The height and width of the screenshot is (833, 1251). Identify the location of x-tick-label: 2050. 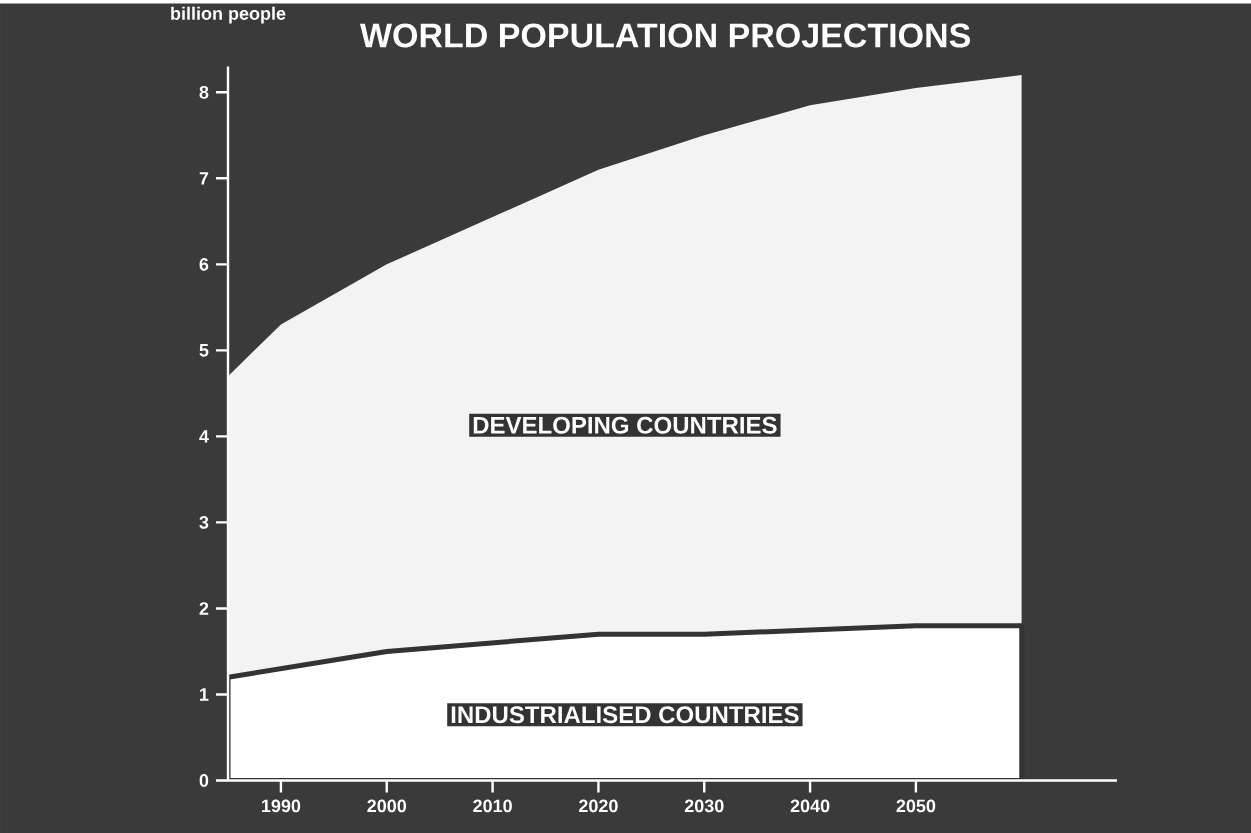
(916, 806).